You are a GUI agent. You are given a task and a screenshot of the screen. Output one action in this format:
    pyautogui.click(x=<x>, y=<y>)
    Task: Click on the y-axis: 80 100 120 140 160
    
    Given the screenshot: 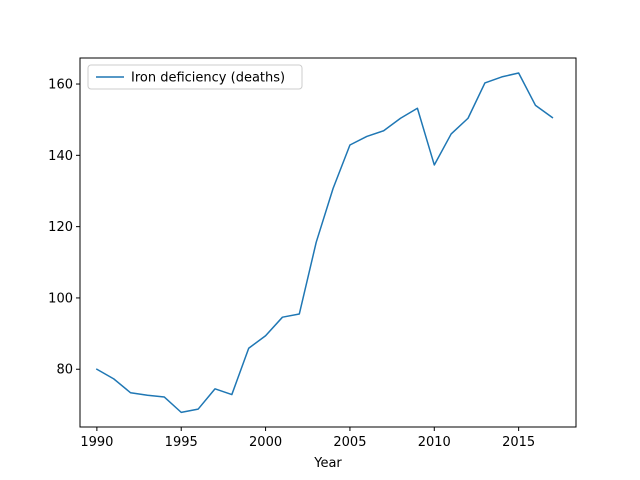 What is the action you would take?
    pyautogui.click(x=64, y=228)
    